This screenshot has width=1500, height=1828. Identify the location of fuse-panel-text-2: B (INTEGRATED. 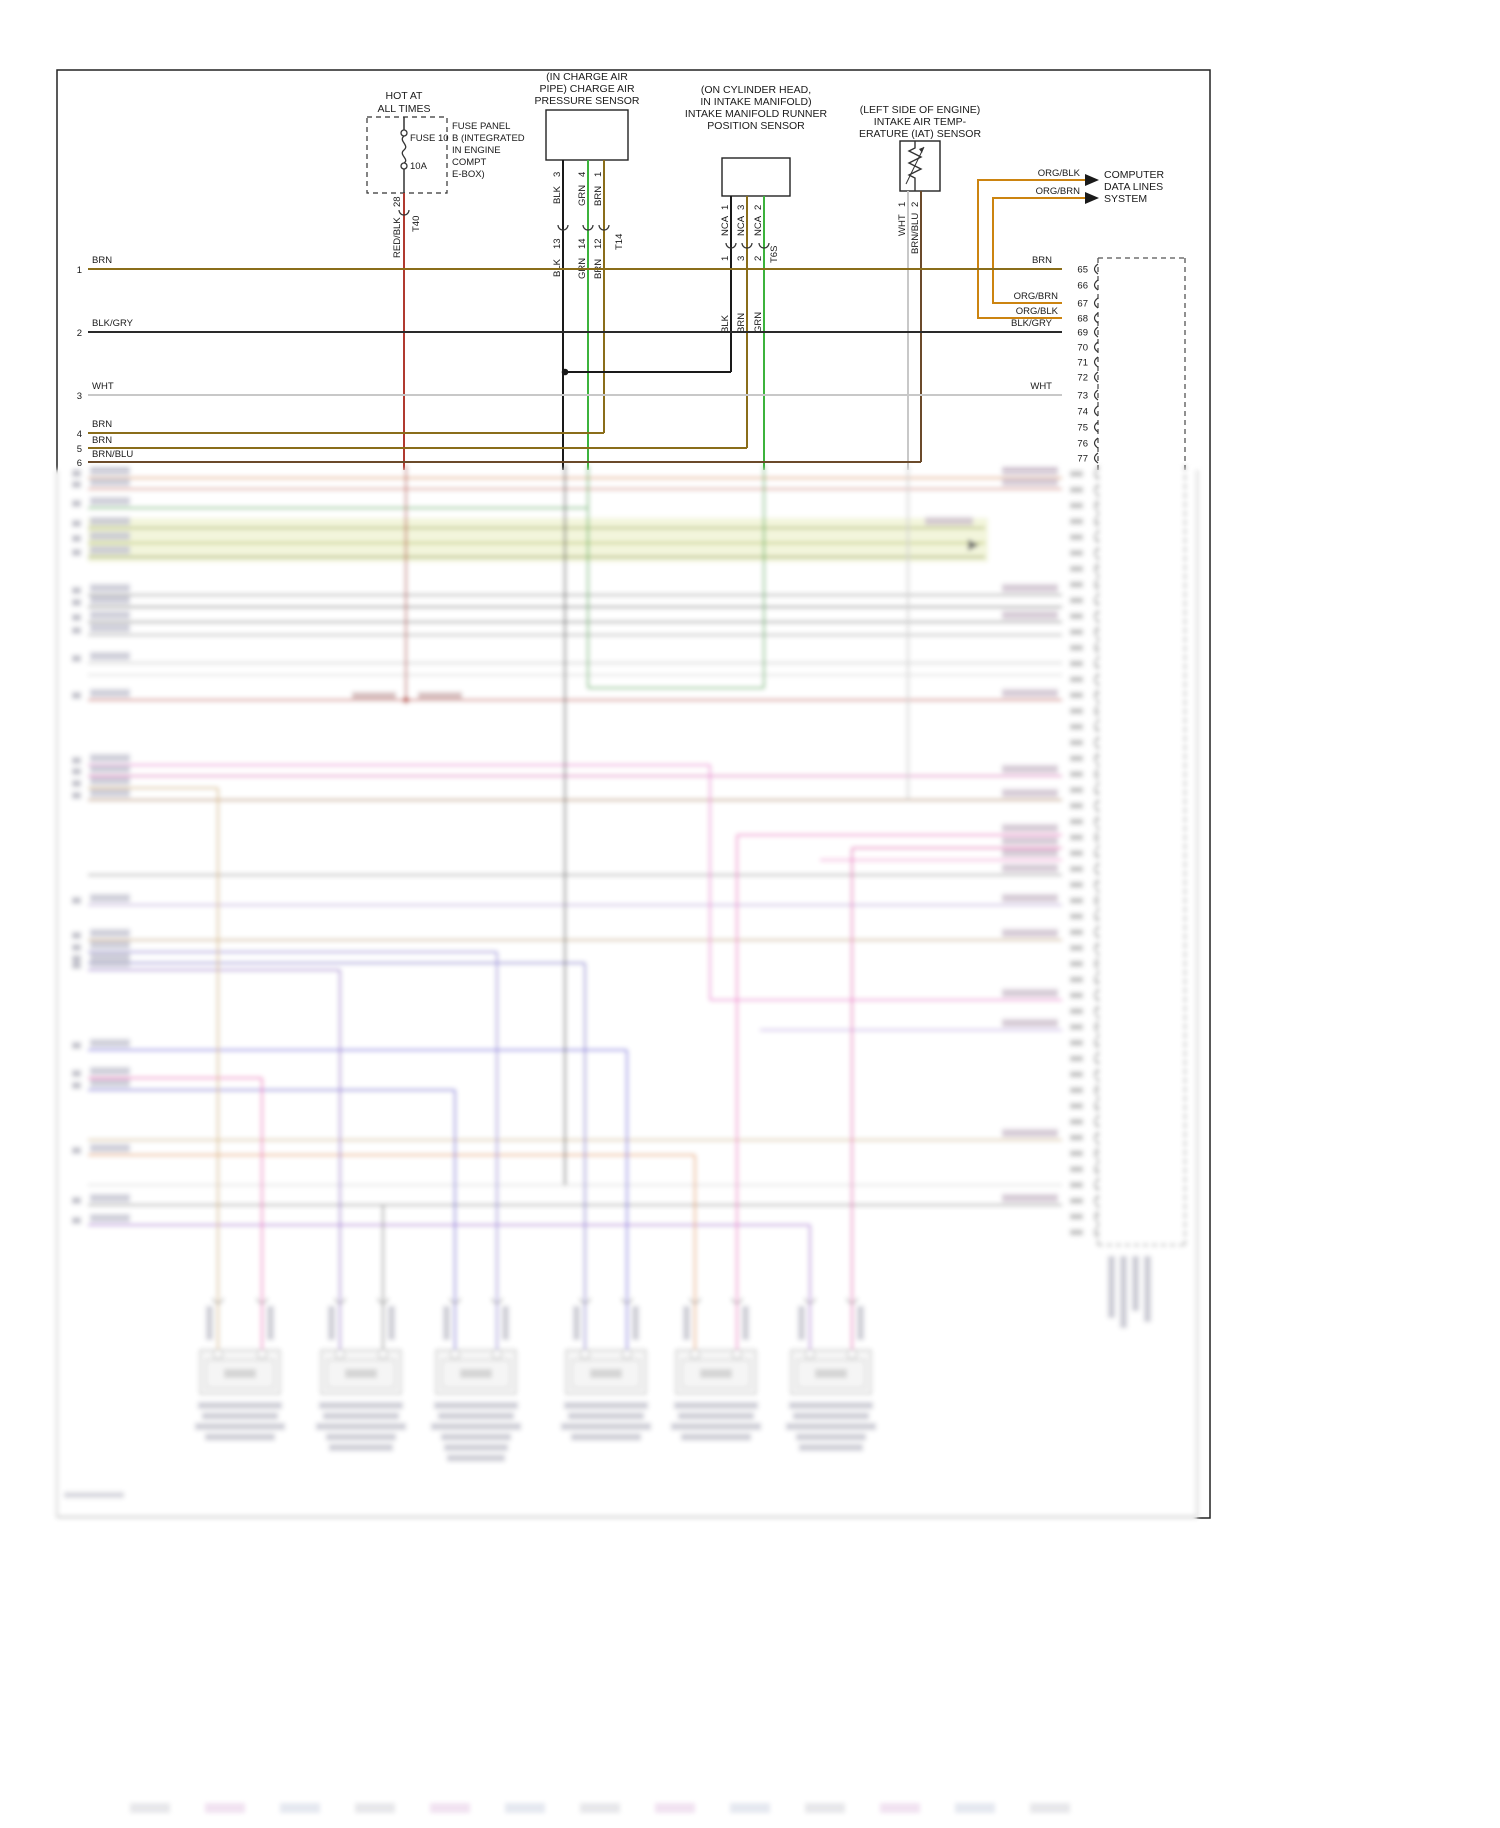
(488, 138).